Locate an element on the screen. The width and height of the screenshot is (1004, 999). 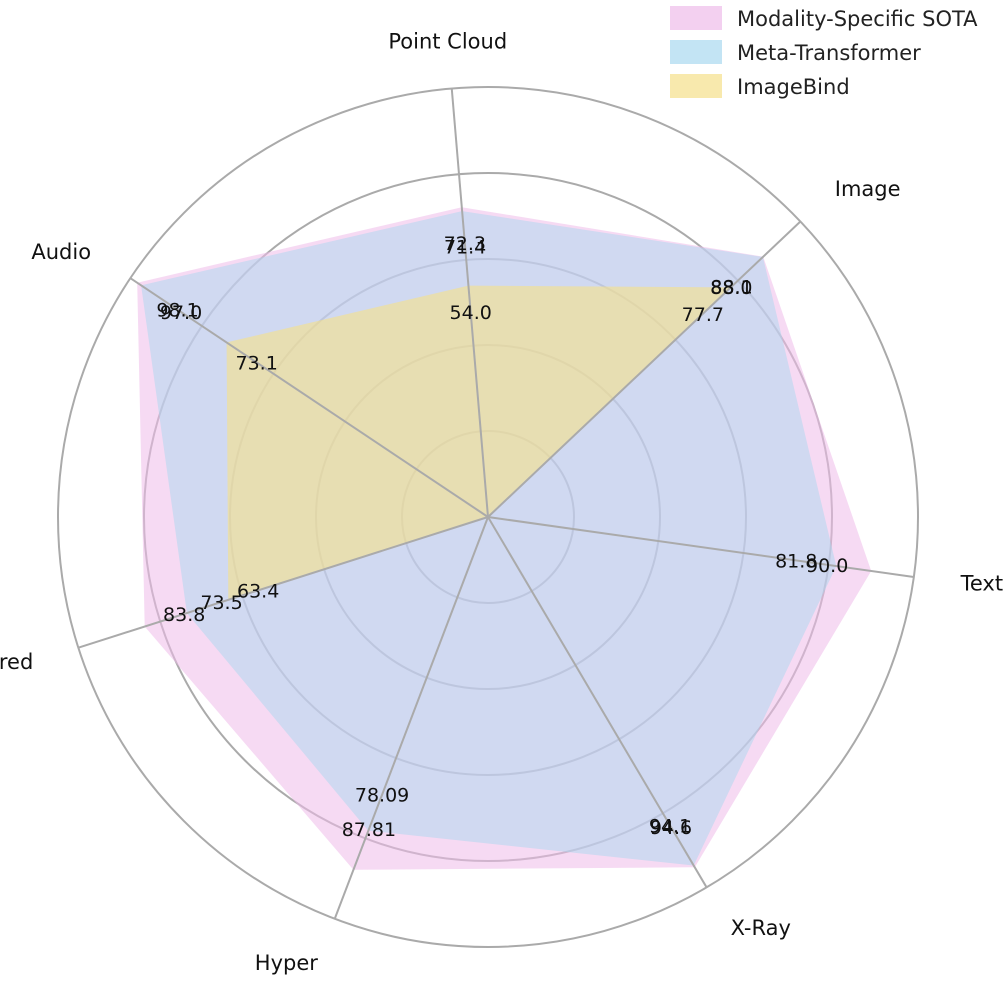
value-label-modality-specific-sota-x-ray: 94.6 is located at coordinates (671, 828).